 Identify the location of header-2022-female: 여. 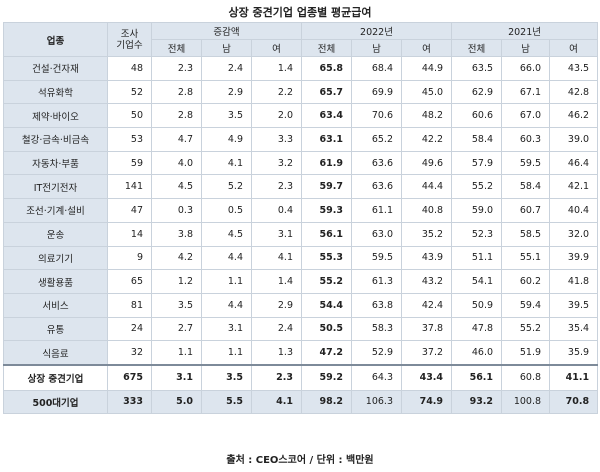
(426, 48).